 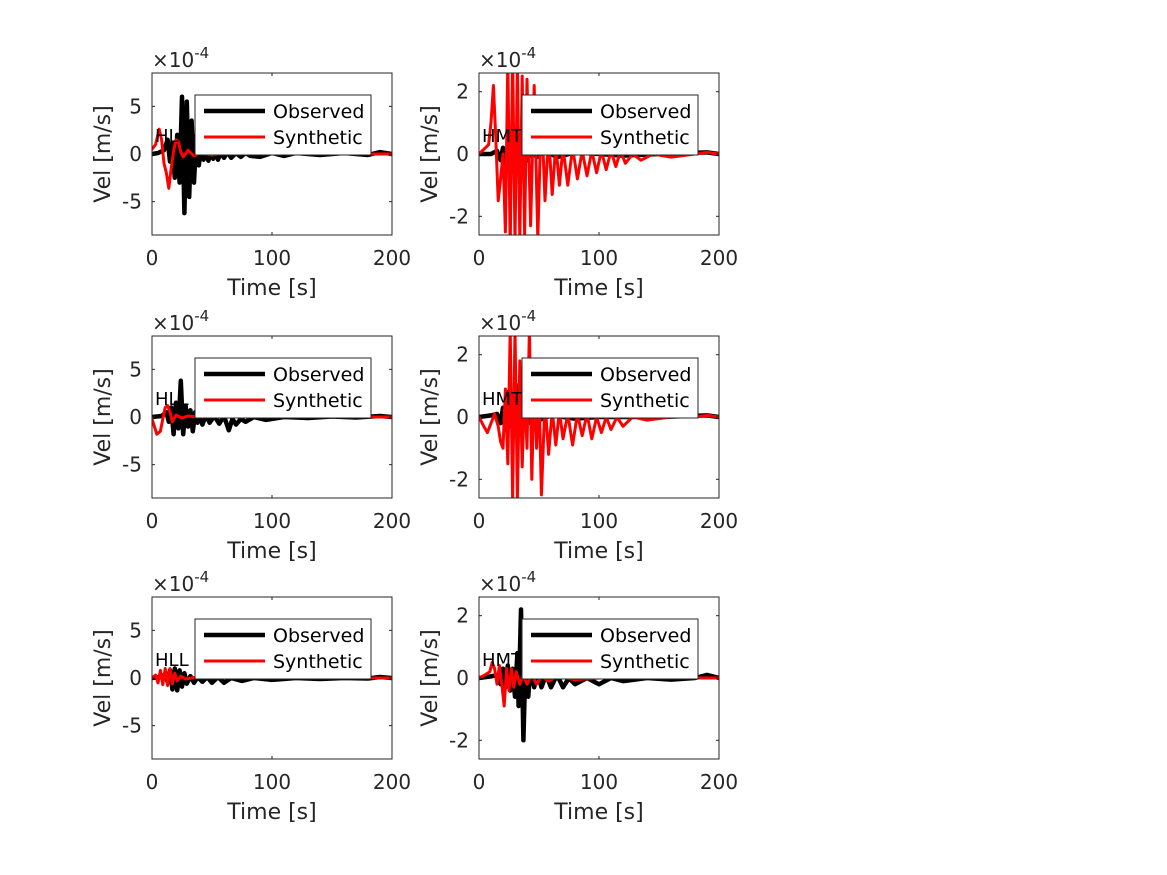 I want to click on series-line-observed, so click(x=272, y=407).